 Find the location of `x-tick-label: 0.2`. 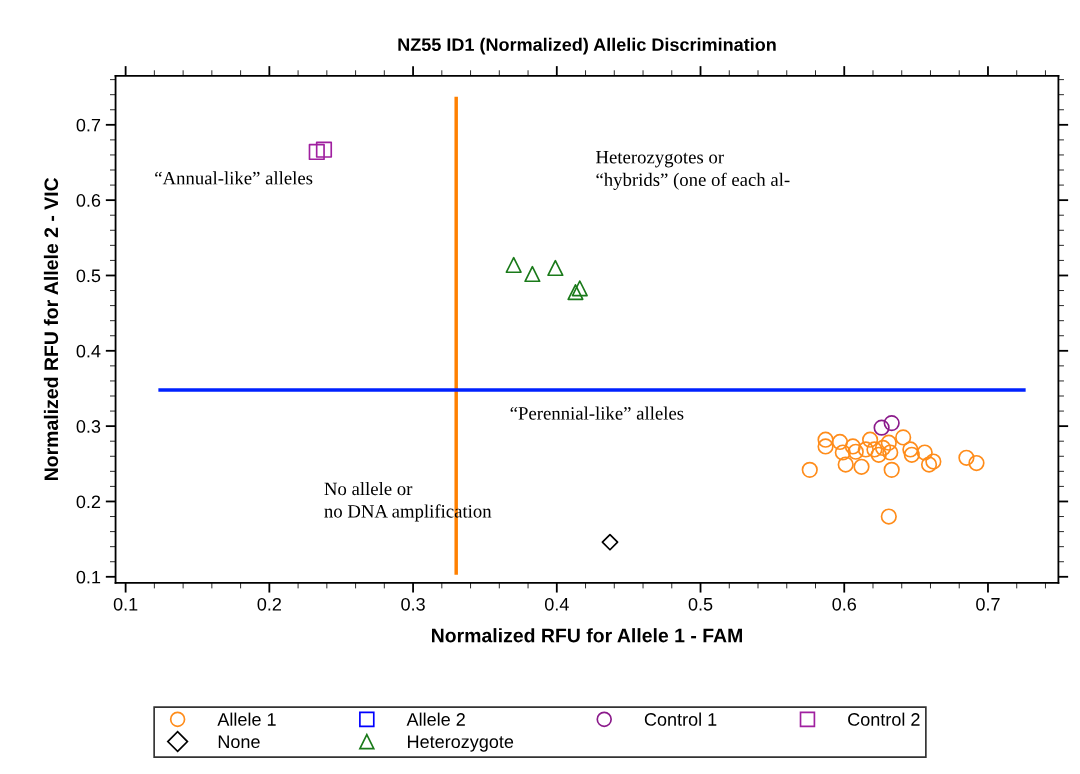

x-tick-label: 0.2 is located at coordinates (269, 604).